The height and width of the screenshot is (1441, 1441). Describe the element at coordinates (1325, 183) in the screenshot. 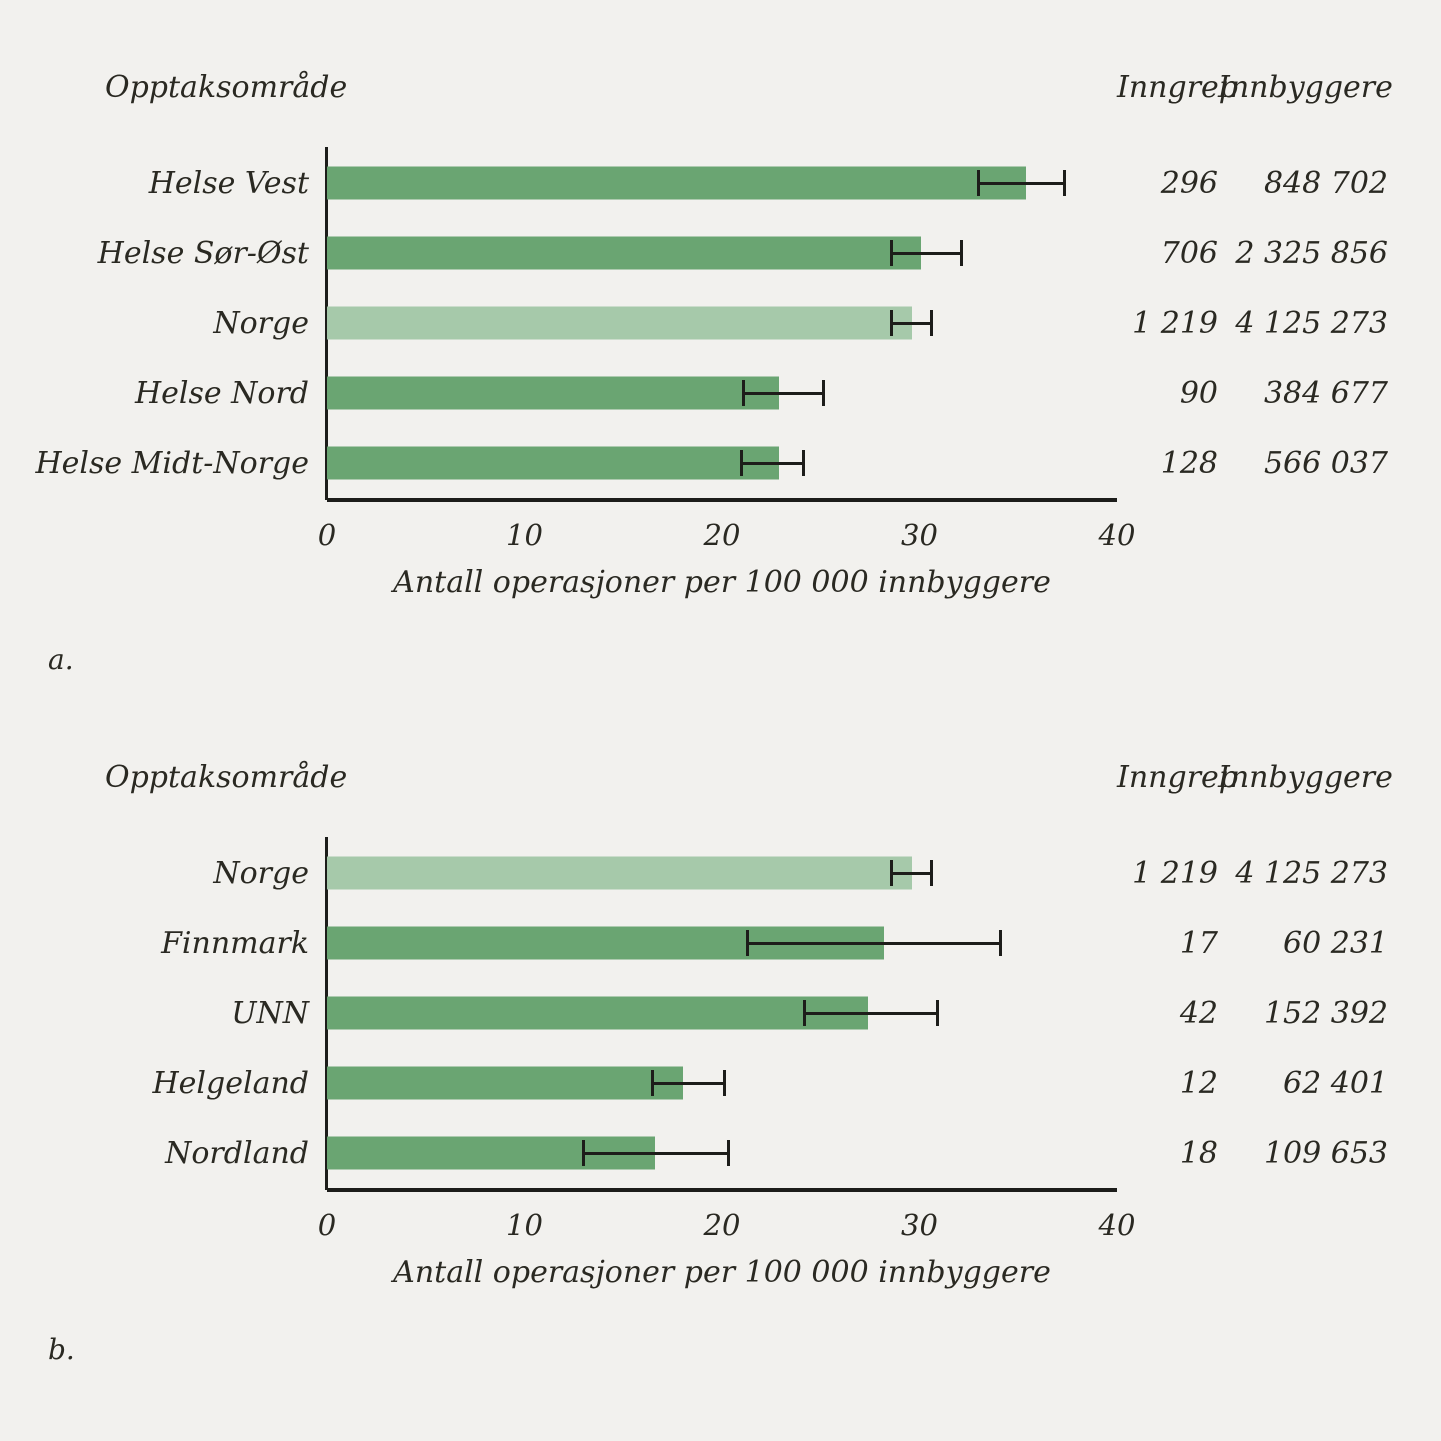

I see `innbyggere-value: 848 702` at that location.